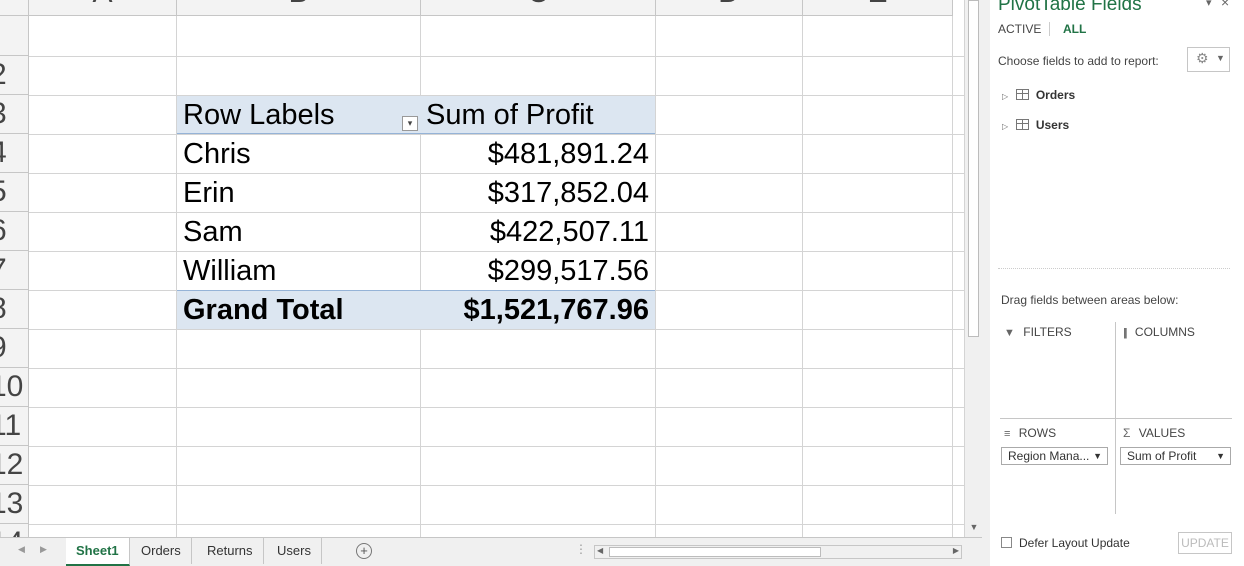 This screenshot has width=1244, height=566. Describe the element at coordinates (14, 192) in the screenshot. I see `row-header: 5` at that location.